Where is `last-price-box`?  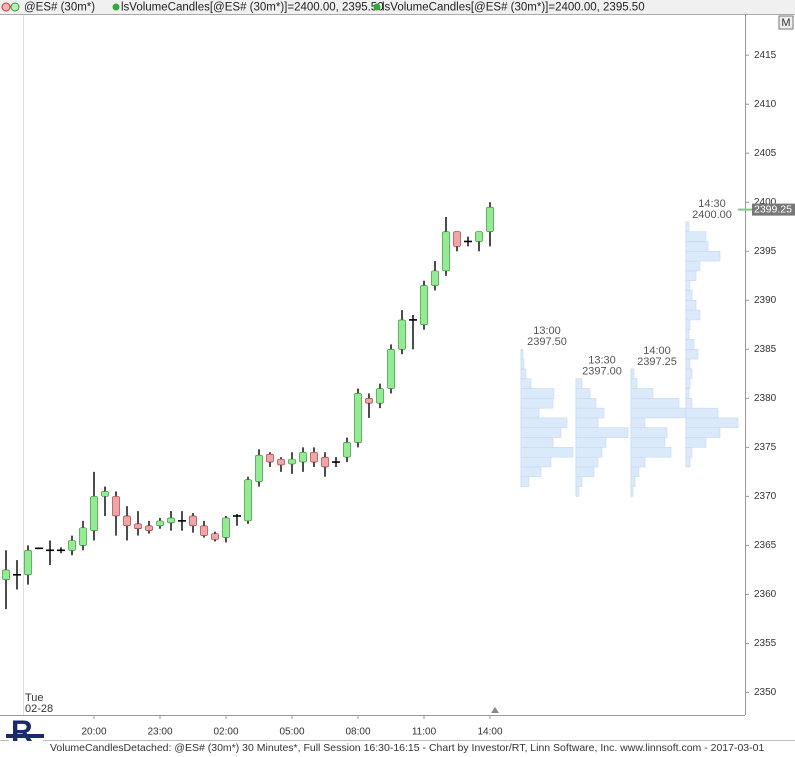
last-price-box is located at coordinates (773, 209).